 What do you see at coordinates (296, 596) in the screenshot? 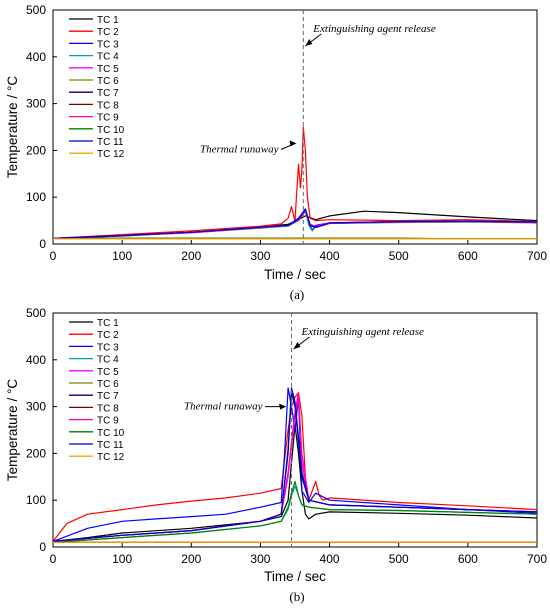
I see `panel-caption: (b)` at bounding box center [296, 596].